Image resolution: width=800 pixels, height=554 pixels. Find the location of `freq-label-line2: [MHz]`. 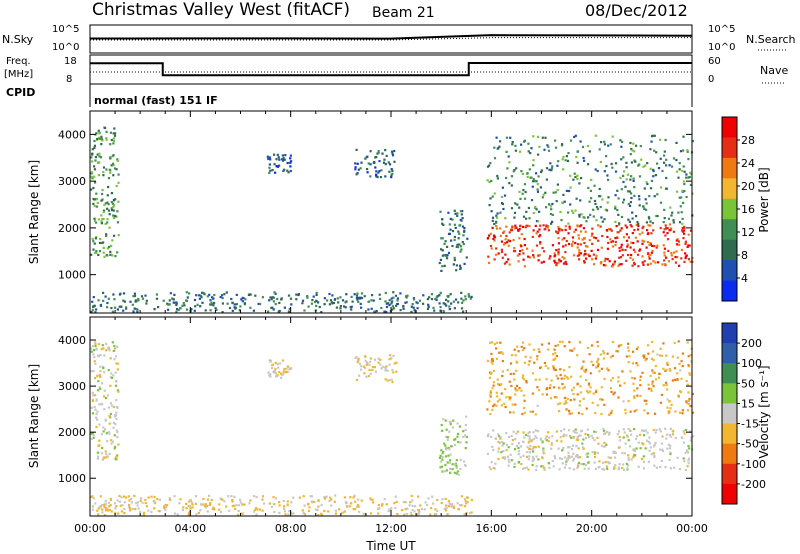

freq-label-line2: [MHz] is located at coordinates (18, 74).